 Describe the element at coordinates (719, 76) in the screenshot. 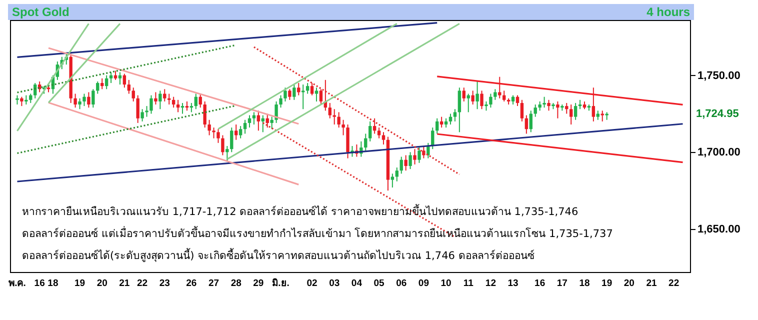

I see `y-tick-label: 1,750.00` at that location.